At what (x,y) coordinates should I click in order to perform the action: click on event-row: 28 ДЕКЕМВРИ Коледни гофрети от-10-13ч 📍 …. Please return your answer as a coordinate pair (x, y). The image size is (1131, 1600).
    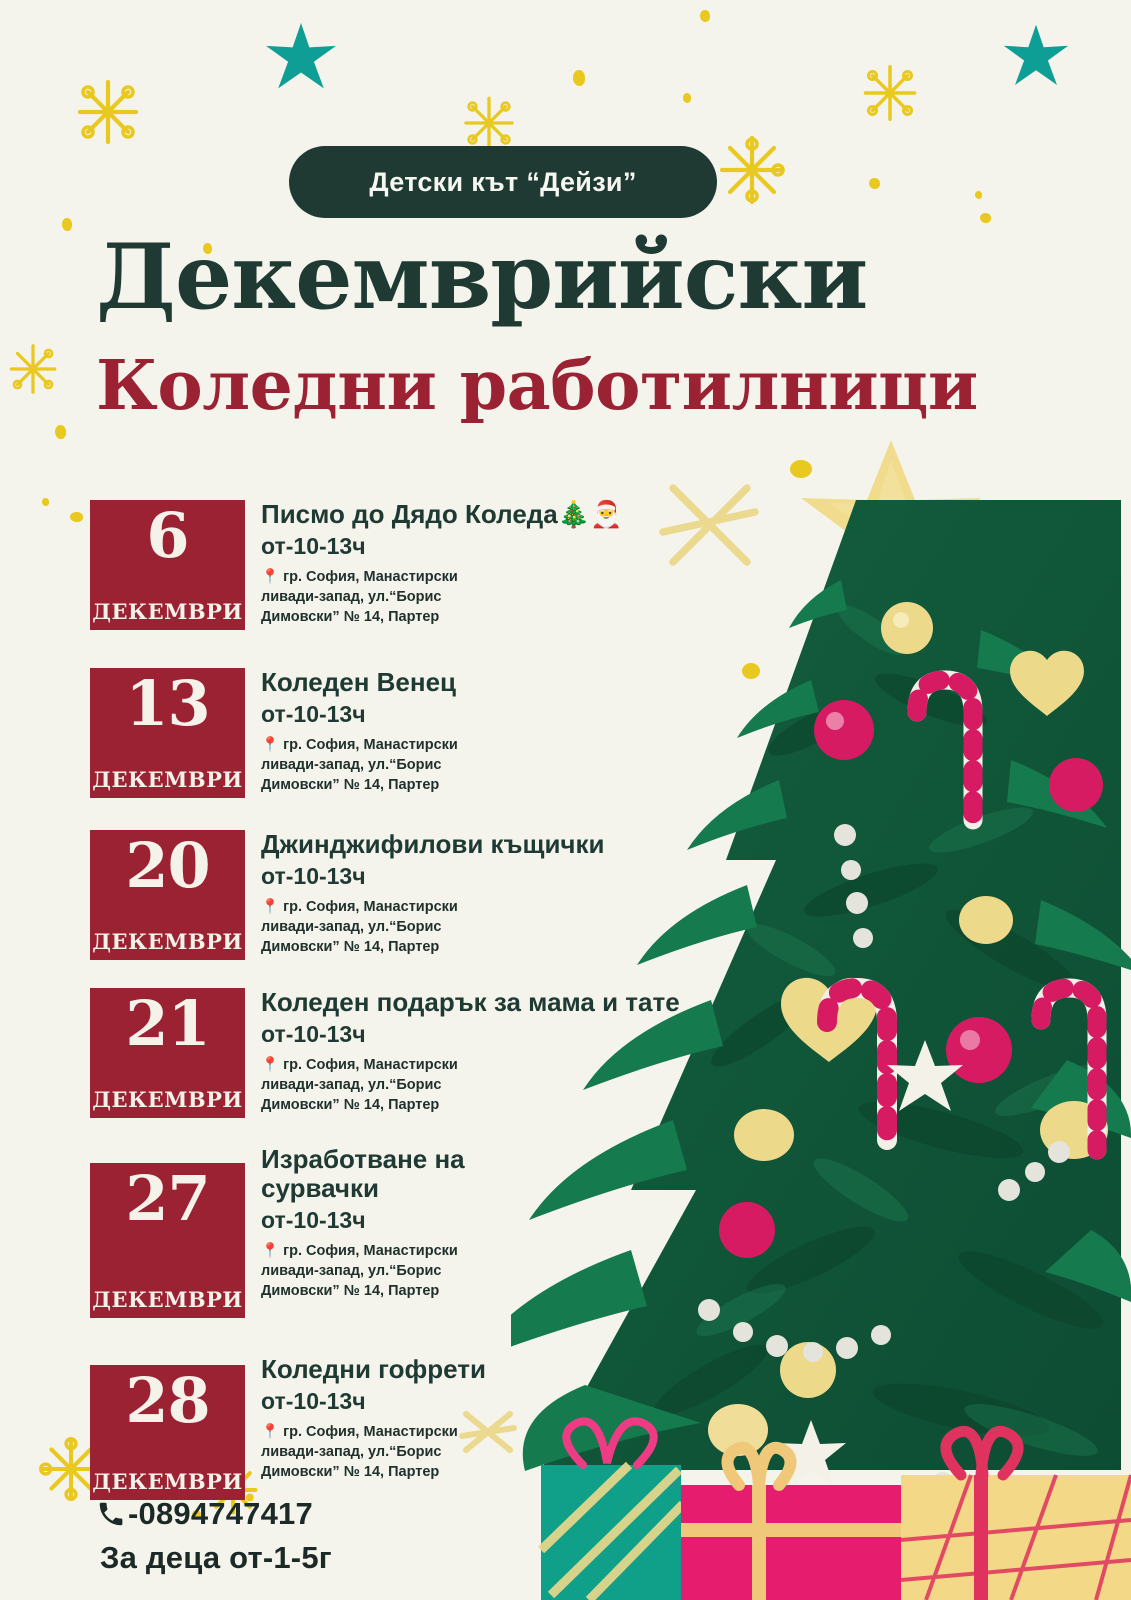
    Looking at the image, I should click on (303, 1427).